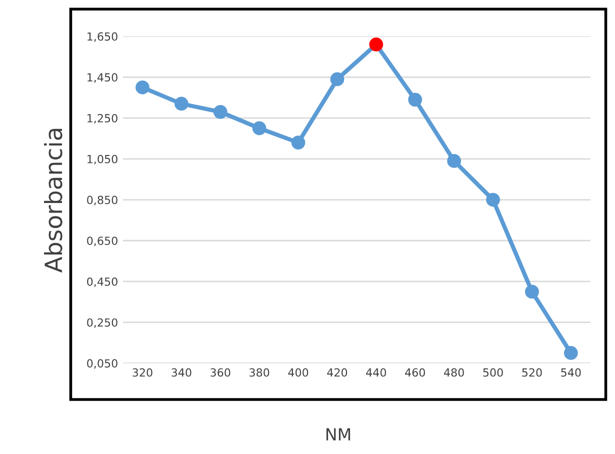  Describe the element at coordinates (102, 282) in the screenshot. I see `y-tick-label: 0,450` at that location.